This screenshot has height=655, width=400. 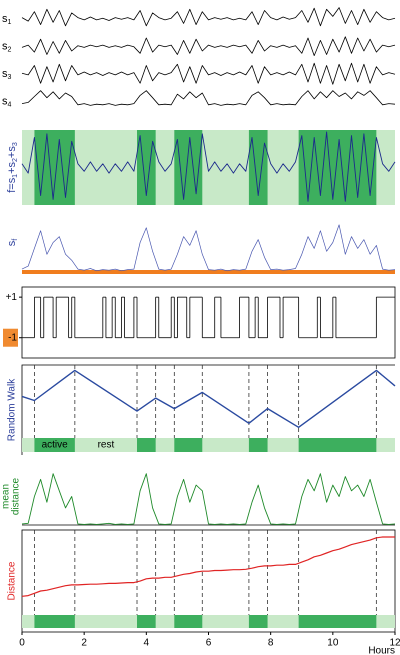 I want to click on x-tick-label: 10, so click(x=333, y=643).